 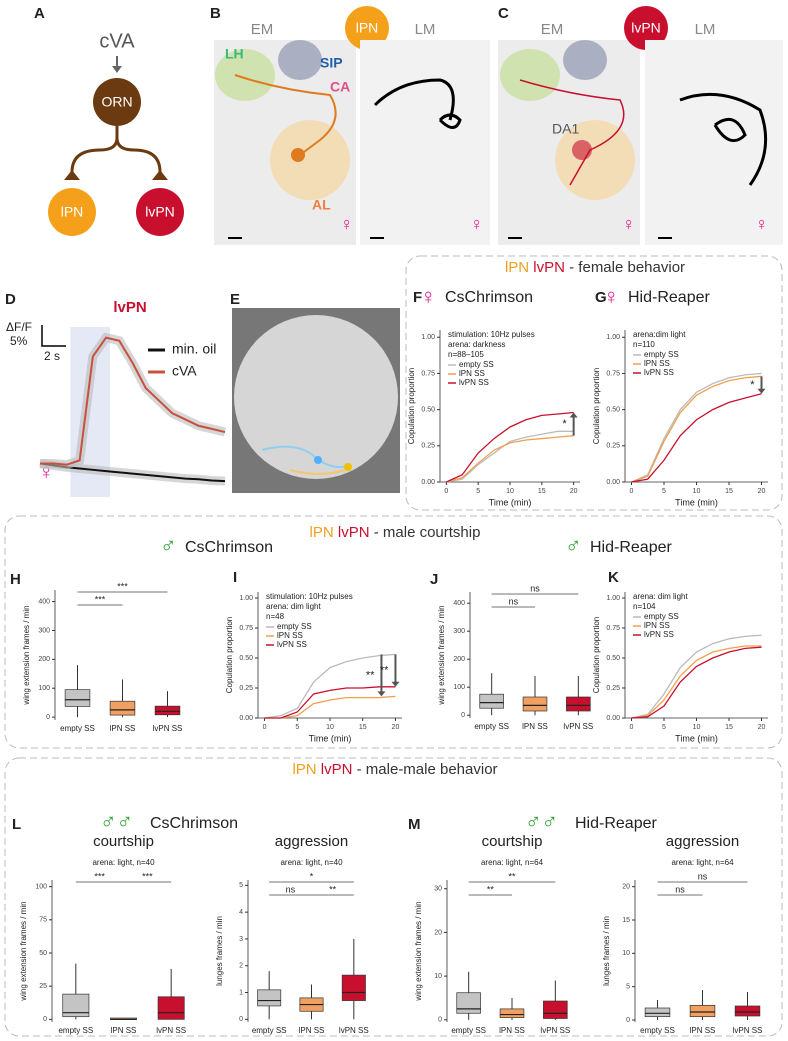 What do you see at coordinates (595, 160) in the screenshot?
I see `al-region` at bounding box center [595, 160].